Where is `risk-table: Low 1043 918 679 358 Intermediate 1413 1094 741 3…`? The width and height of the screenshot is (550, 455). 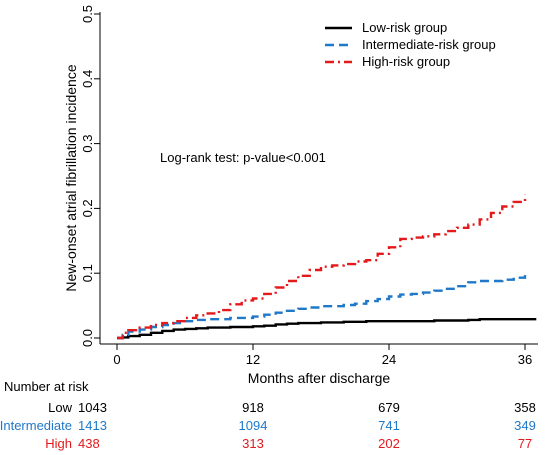
risk-table: Low 1043 918 679 358 Intermediate 1413 1094 741 3… is located at coordinates (268, 425).